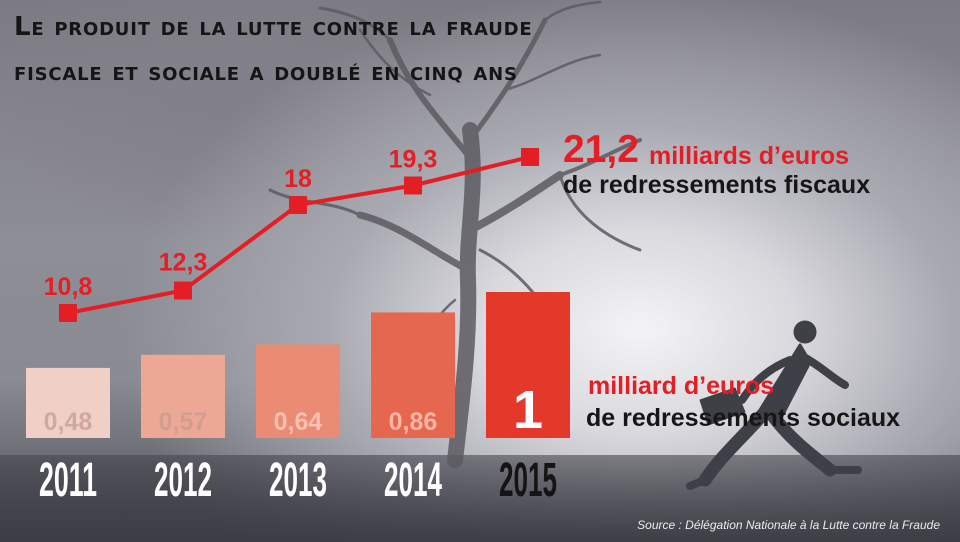 This screenshot has width=960, height=542. Describe the element at coordinates (183, 290) in the screenshot. I see `fiscal-point-2012` at that location.